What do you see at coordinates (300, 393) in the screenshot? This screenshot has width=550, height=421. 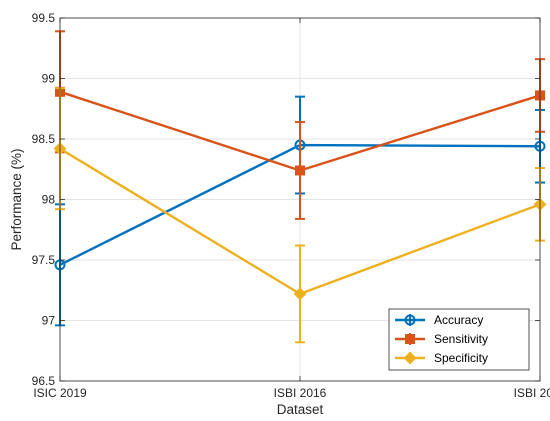 I see `x-tick-label: ISBI 2016` at bounding box center [300, 393].